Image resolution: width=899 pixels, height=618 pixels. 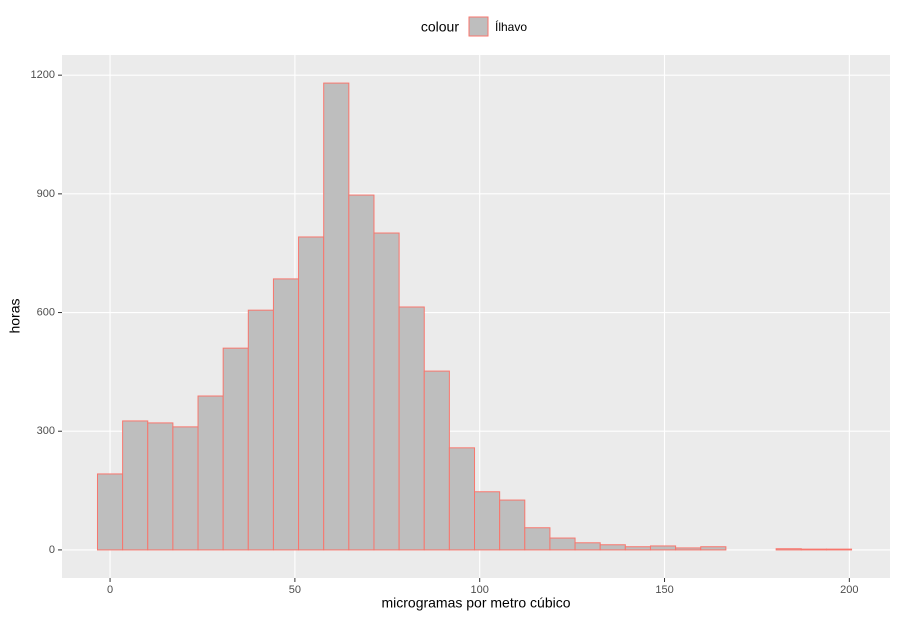 What do you see at coordinates (511, 26) in the screenshot?
I see `legend-label: Ílhavo` at bounding box center [511, 26].